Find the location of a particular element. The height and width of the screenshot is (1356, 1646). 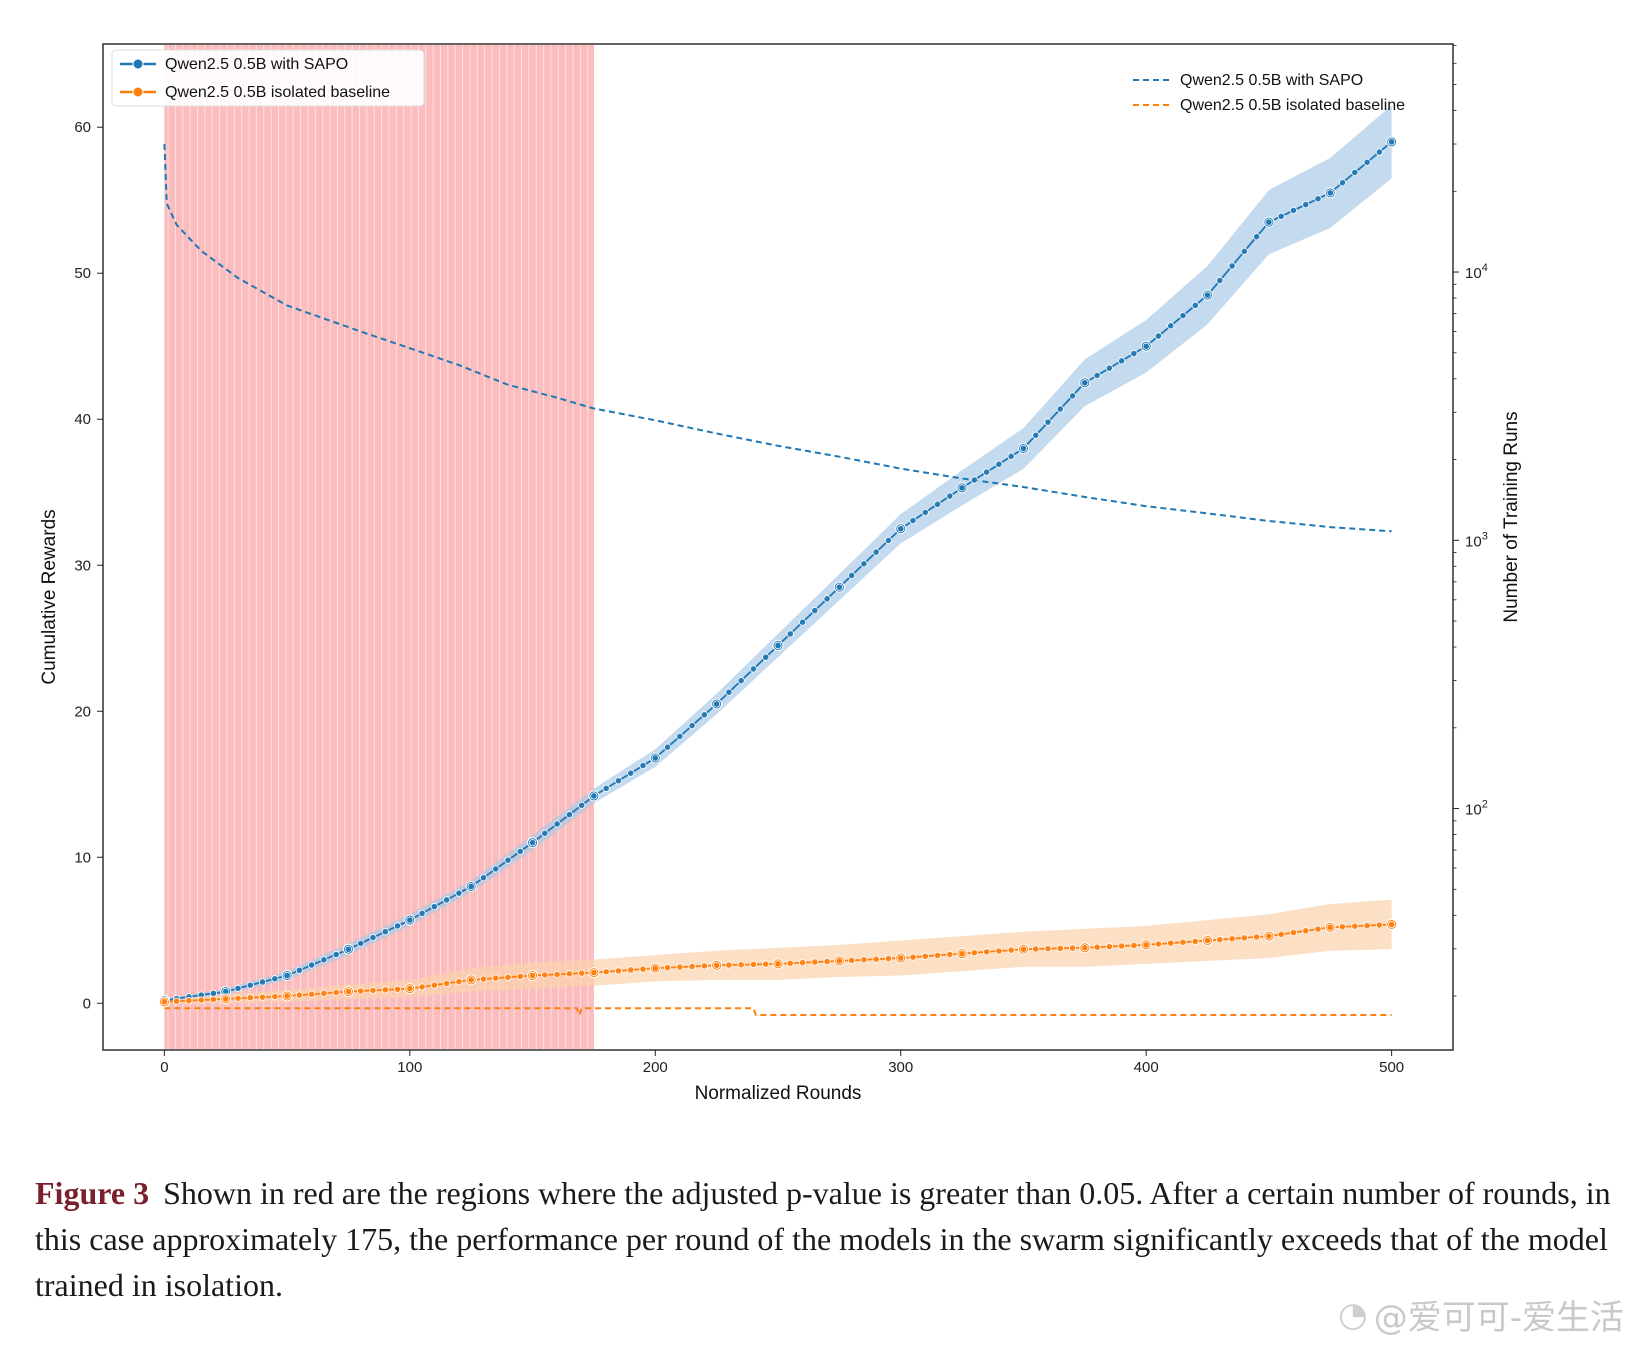

y-left-tick-label: 0 is located at coordinates (87, 1003).